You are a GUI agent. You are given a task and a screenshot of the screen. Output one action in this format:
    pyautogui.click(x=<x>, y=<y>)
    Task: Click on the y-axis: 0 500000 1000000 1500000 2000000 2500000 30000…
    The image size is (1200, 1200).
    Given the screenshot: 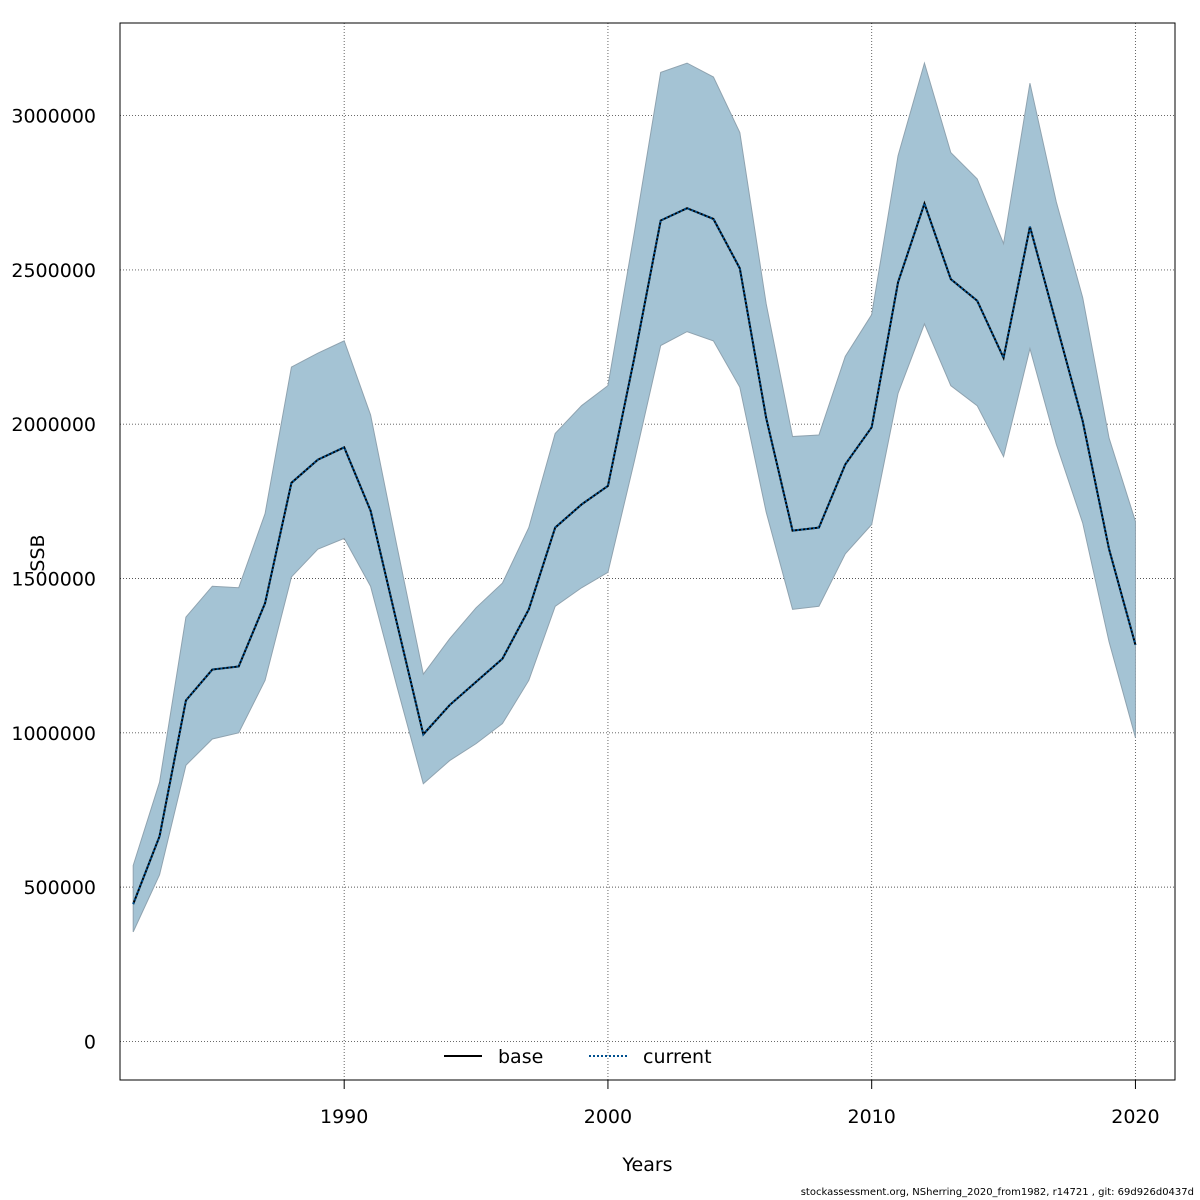 What is the action you would take?
    pyautogui.click(x=53, y=580)
    